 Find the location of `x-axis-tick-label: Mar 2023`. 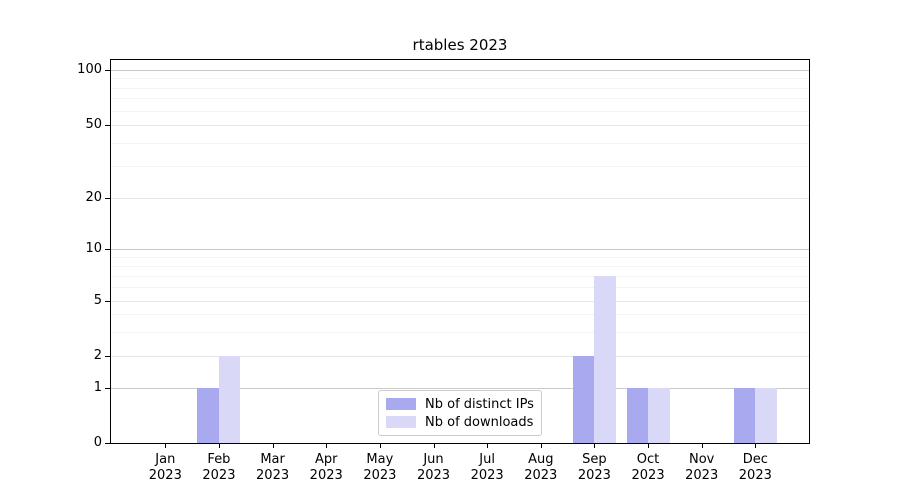

x-axis-tick-label: Mar 2023 is located at coordinates (273, 468).